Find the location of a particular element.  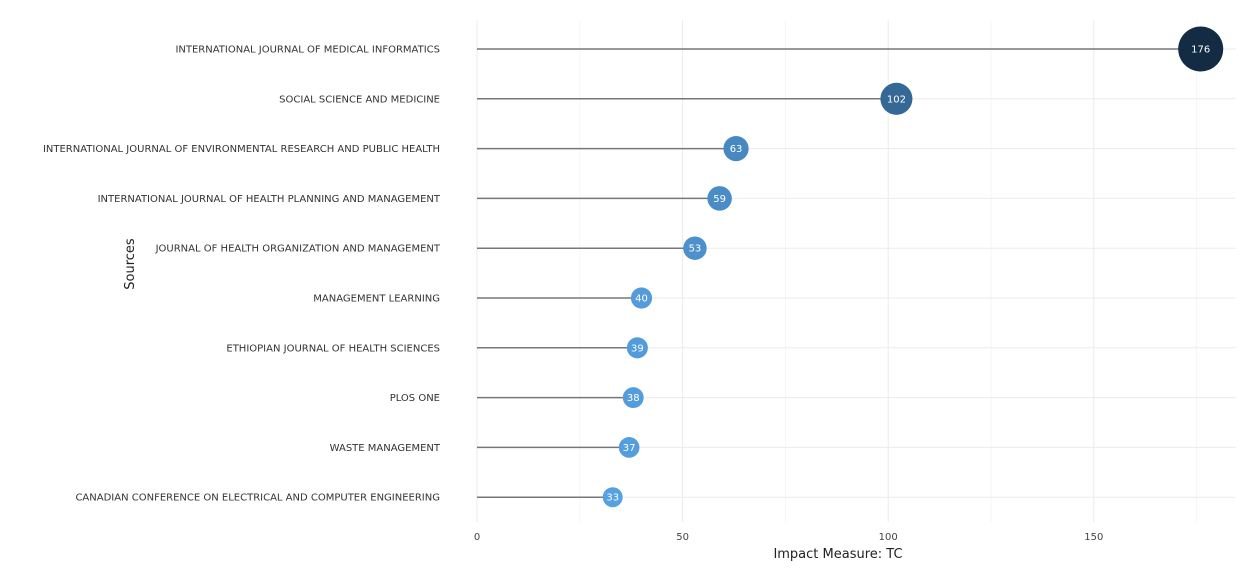

value-label: 39 is located at coordinates (637, 348).